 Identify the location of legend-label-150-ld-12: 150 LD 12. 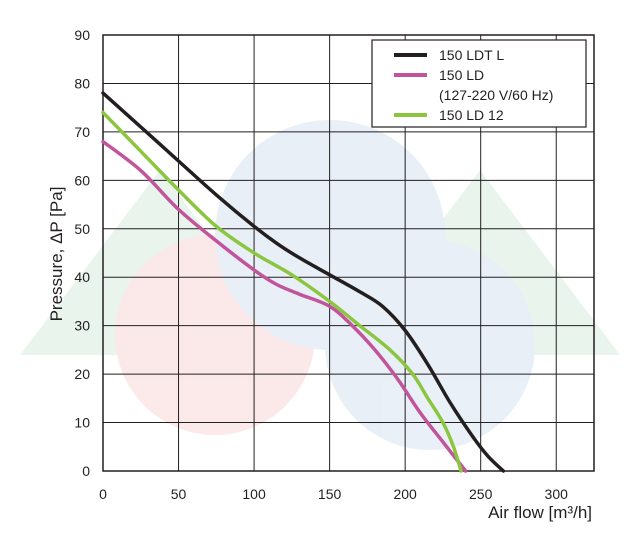
(471, 115).